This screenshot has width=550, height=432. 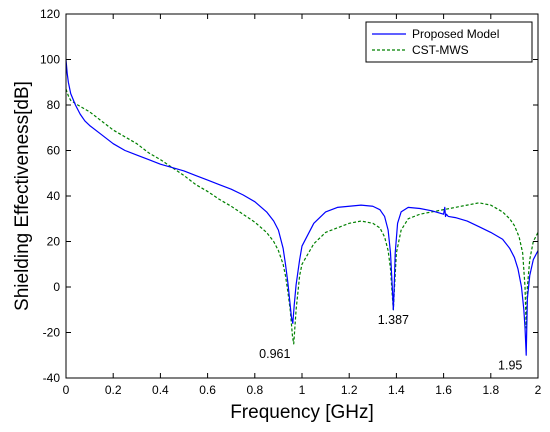 What do you see at coordinates (393, 320) in the screenshot?
I see `annotation-label: 1.387` at bounding box center [393, 320].